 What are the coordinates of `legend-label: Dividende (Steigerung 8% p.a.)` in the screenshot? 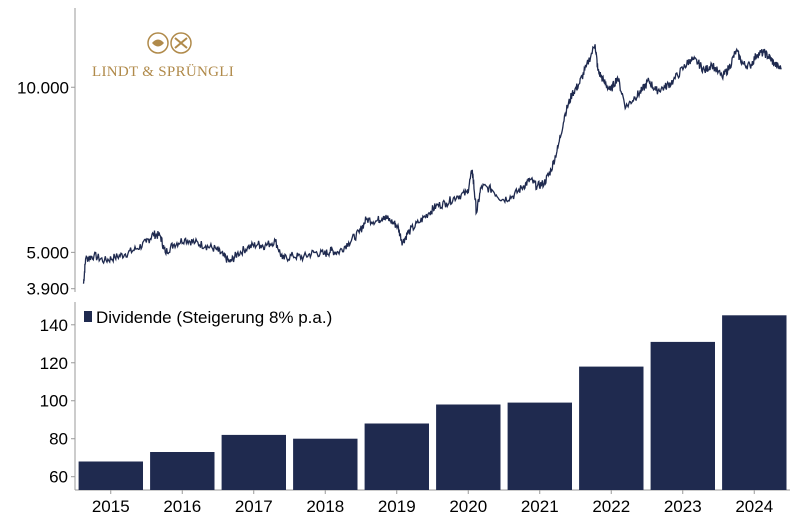 It's located at (214, 317).